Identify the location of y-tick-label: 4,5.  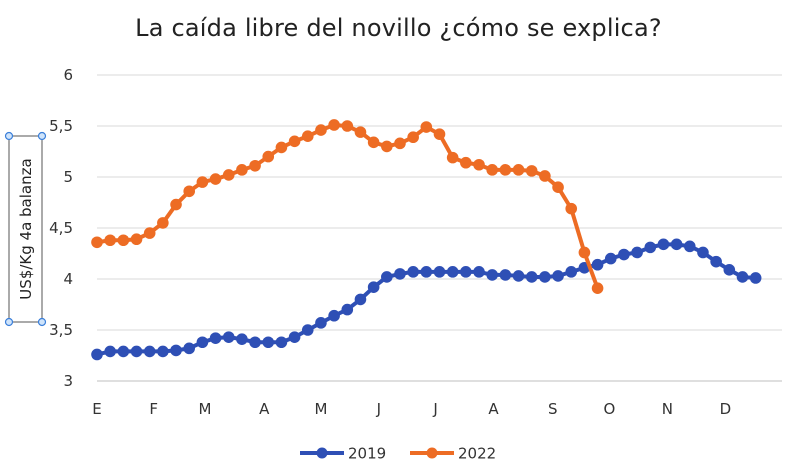
(61, 228).